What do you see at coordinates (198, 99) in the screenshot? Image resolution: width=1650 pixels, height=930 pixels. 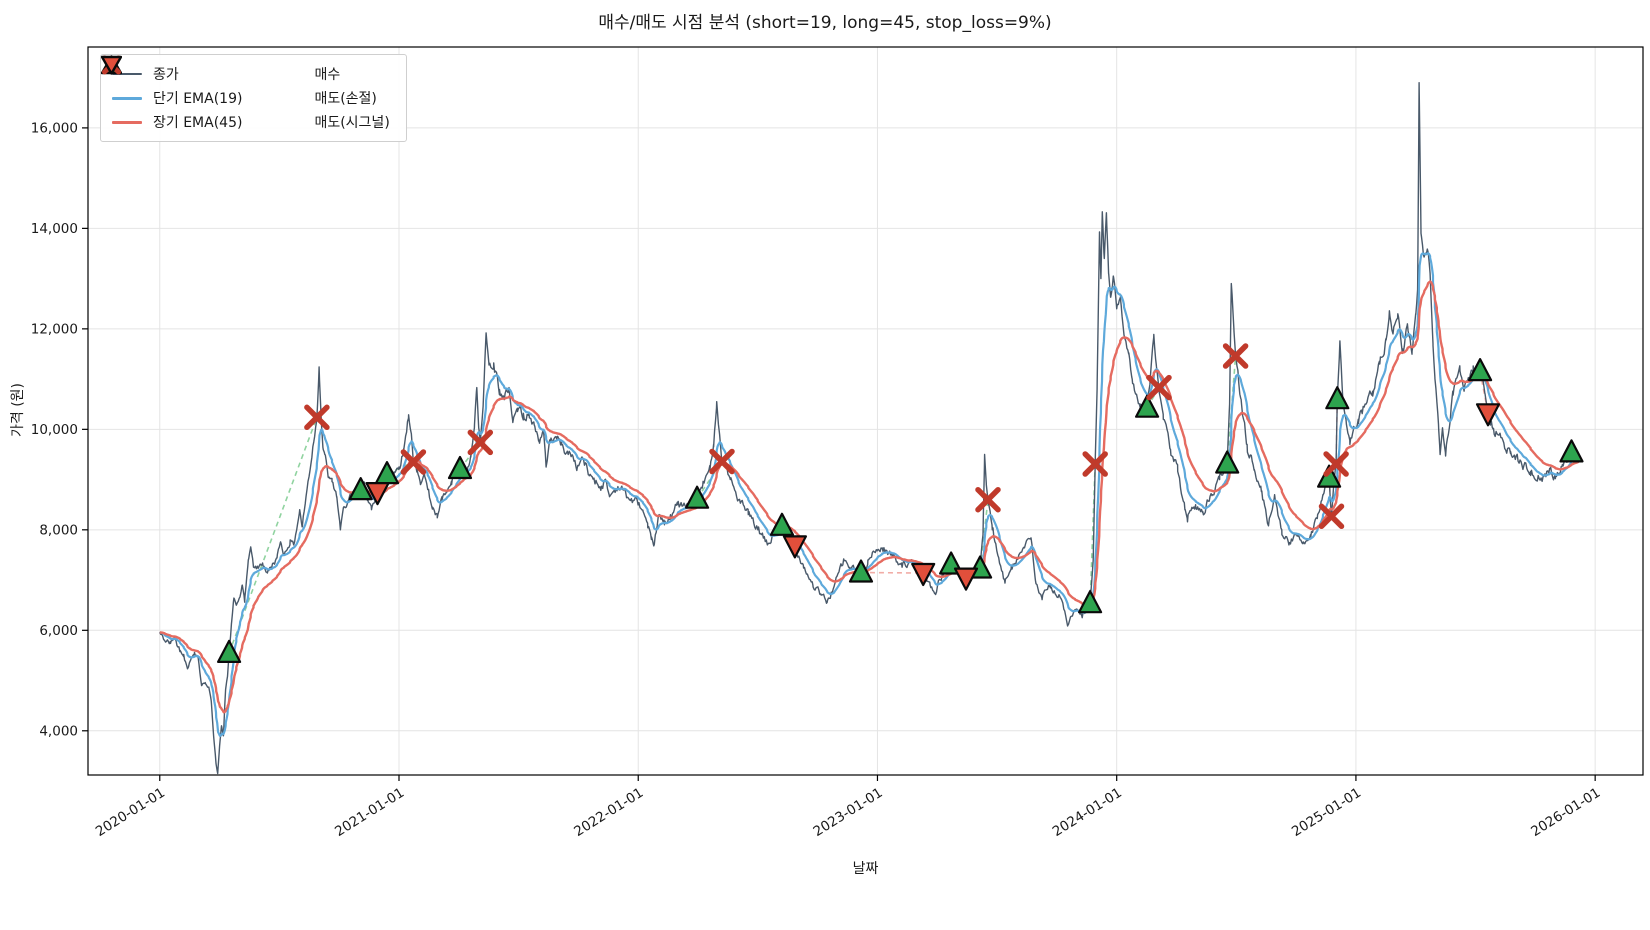 I see `legend-label: 단기 EMA(19)` at bounding box center [198, 99].